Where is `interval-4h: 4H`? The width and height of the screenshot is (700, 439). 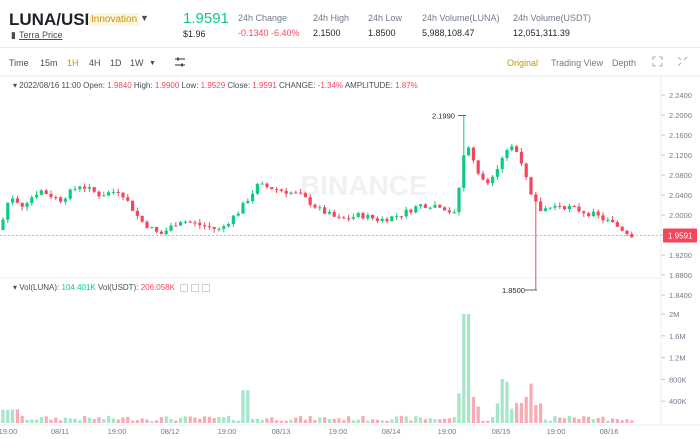 interval-4h: 4H is located at coordinates (95, 63).